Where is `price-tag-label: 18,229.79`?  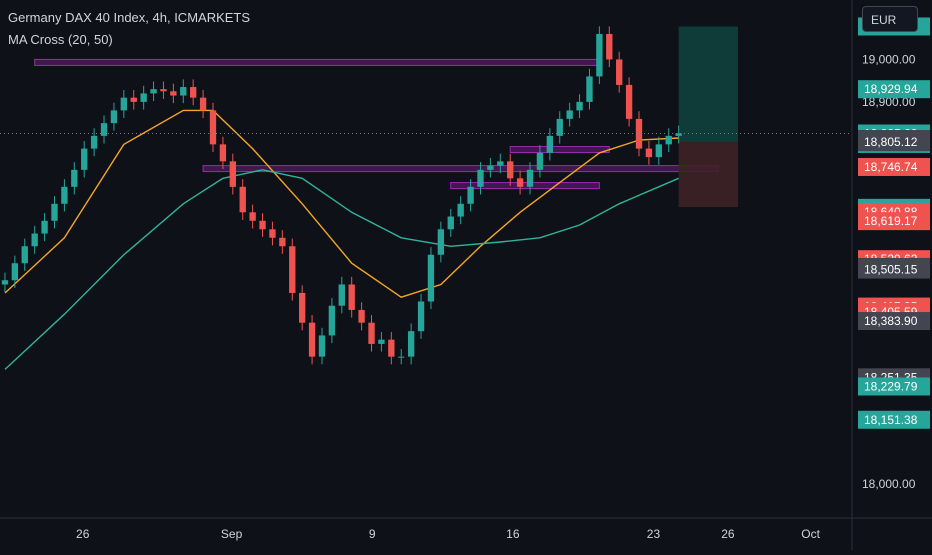
price-tag-label: 18,229.79 is located at coordinates (891, 386).